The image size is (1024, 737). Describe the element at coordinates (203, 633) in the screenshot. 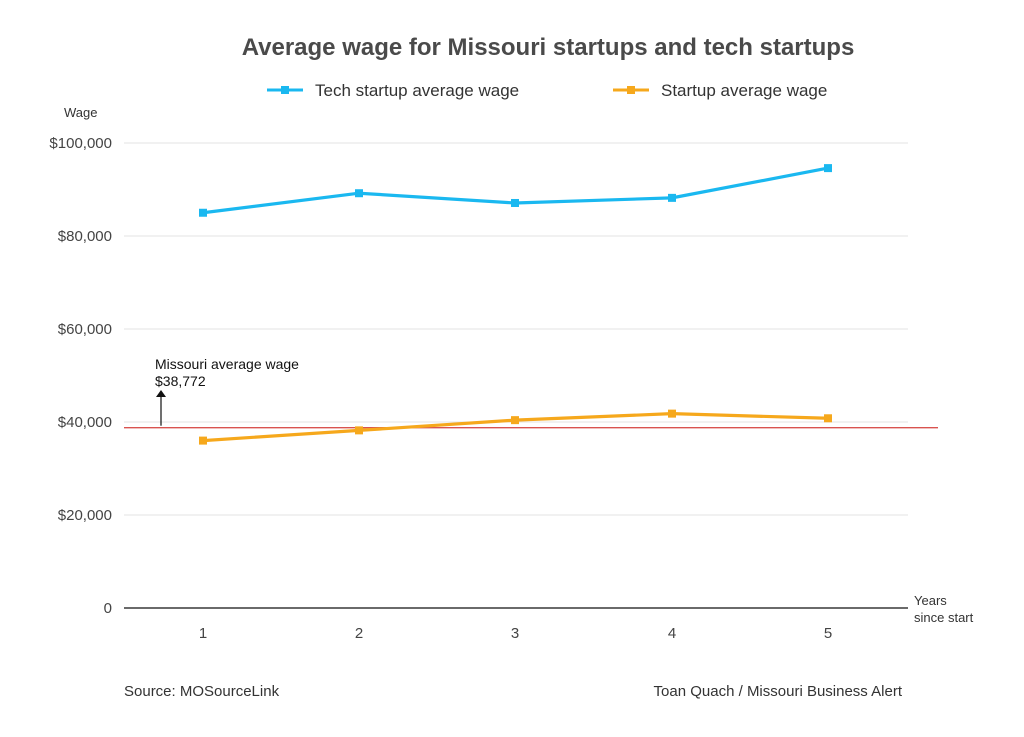

I see `x-tick-label: 1` at that location.